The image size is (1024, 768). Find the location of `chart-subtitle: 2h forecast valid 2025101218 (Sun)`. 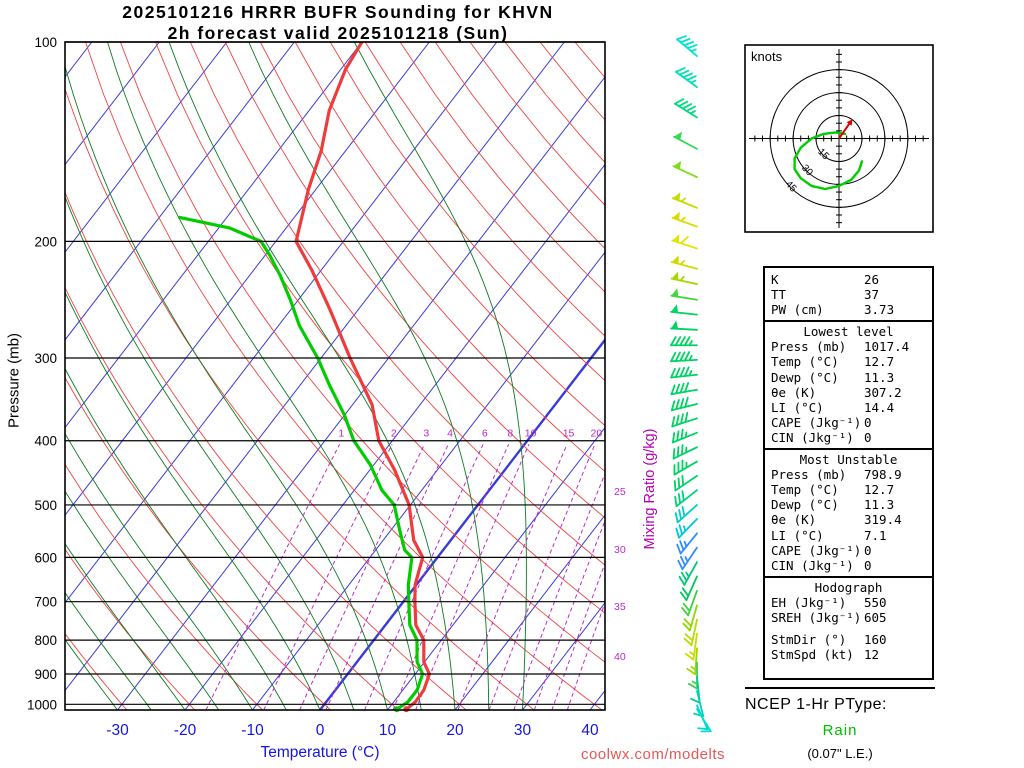

chart-subtitle: 2h forecast valid 2025101218 (Sun) is located at coordinates (338, 33).